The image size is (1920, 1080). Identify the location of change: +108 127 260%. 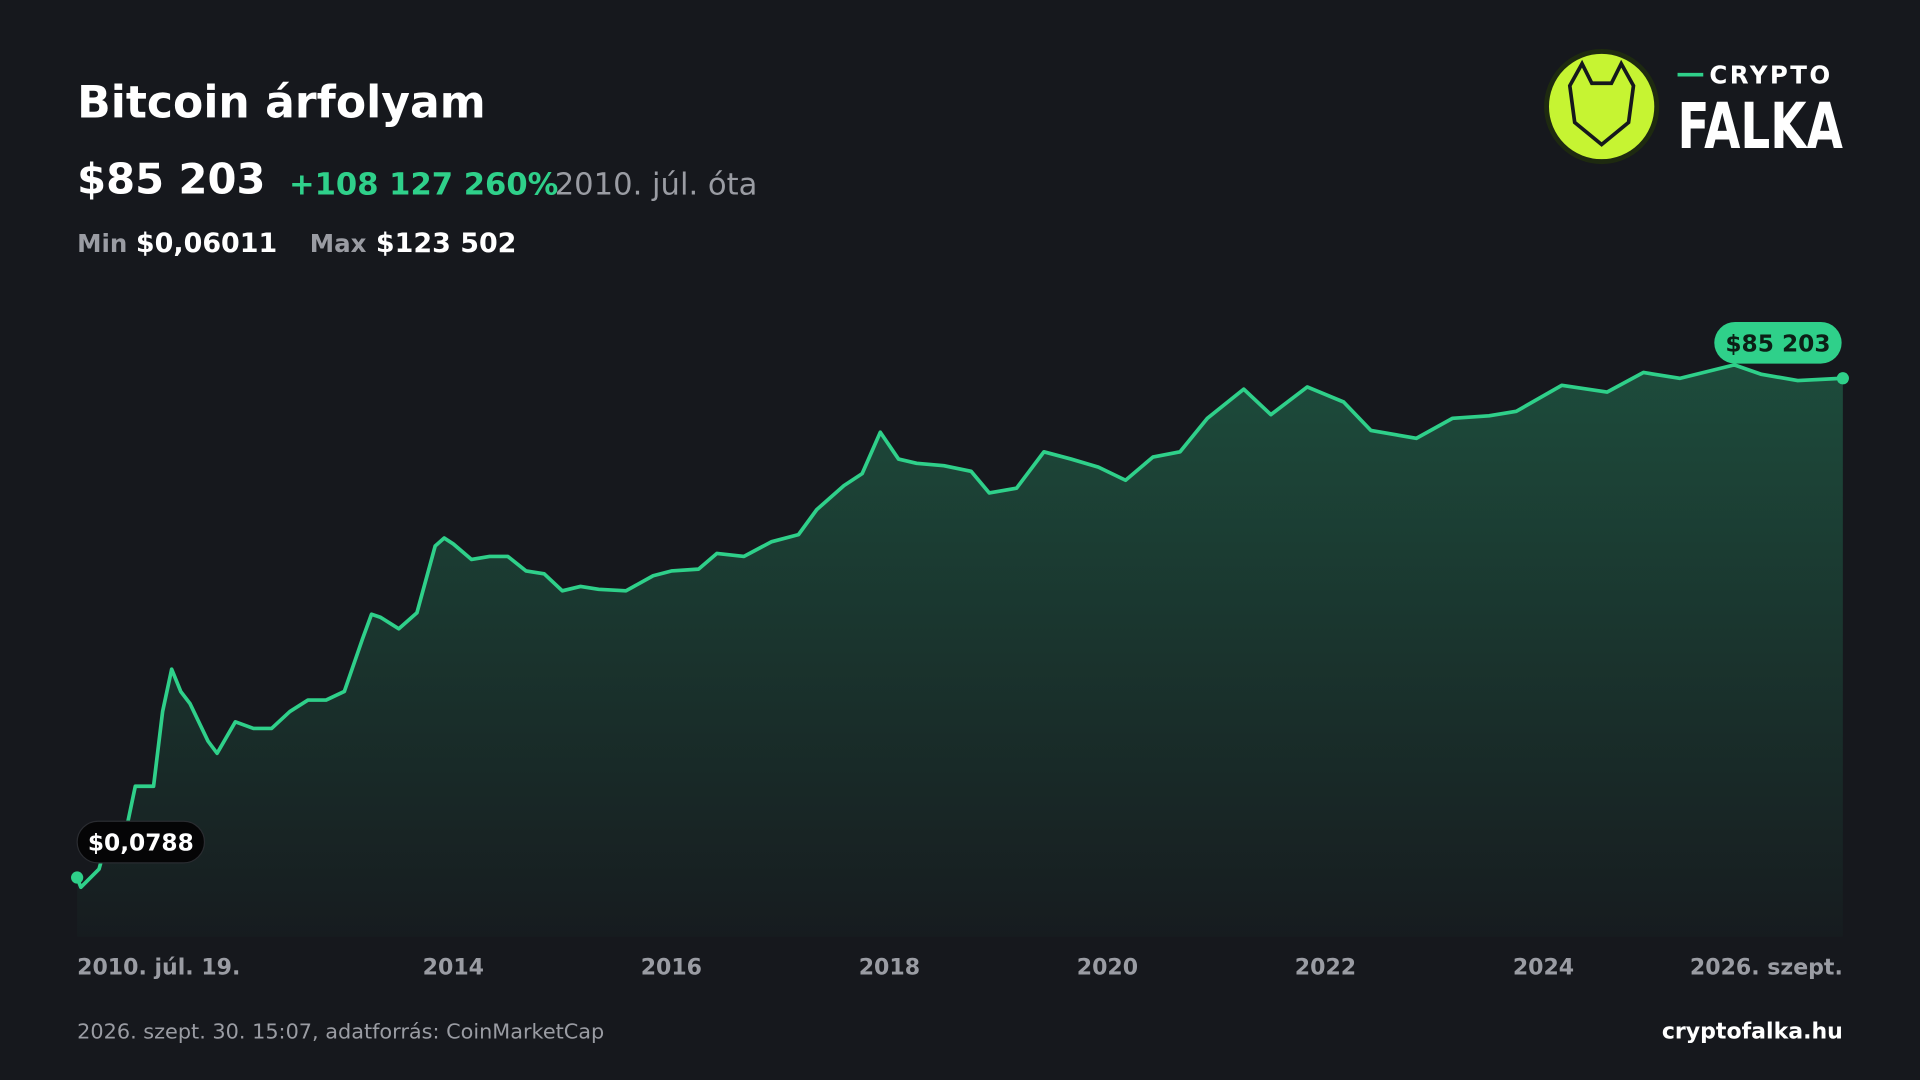
(423, 185).